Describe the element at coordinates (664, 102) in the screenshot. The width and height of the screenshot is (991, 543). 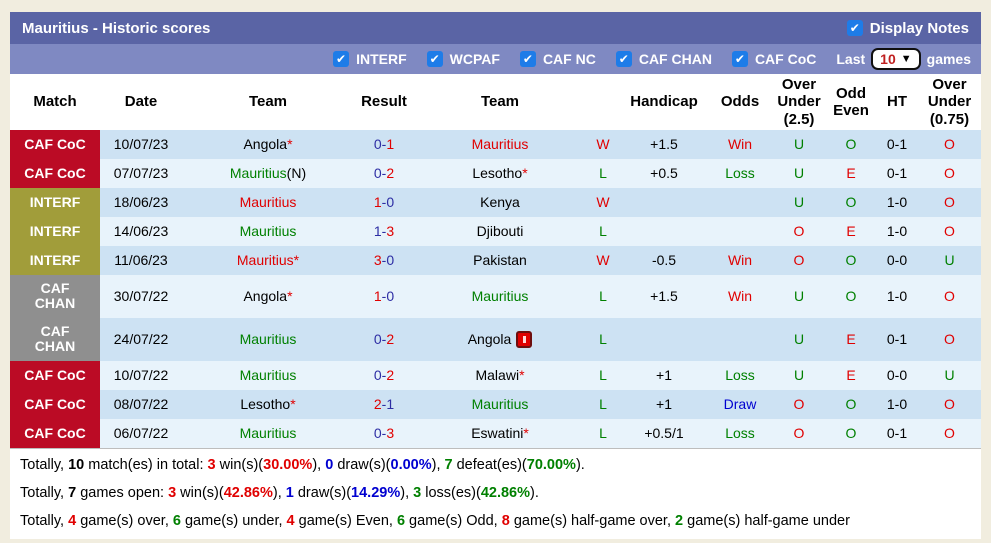
I see `column-header: Handicap` at that location.